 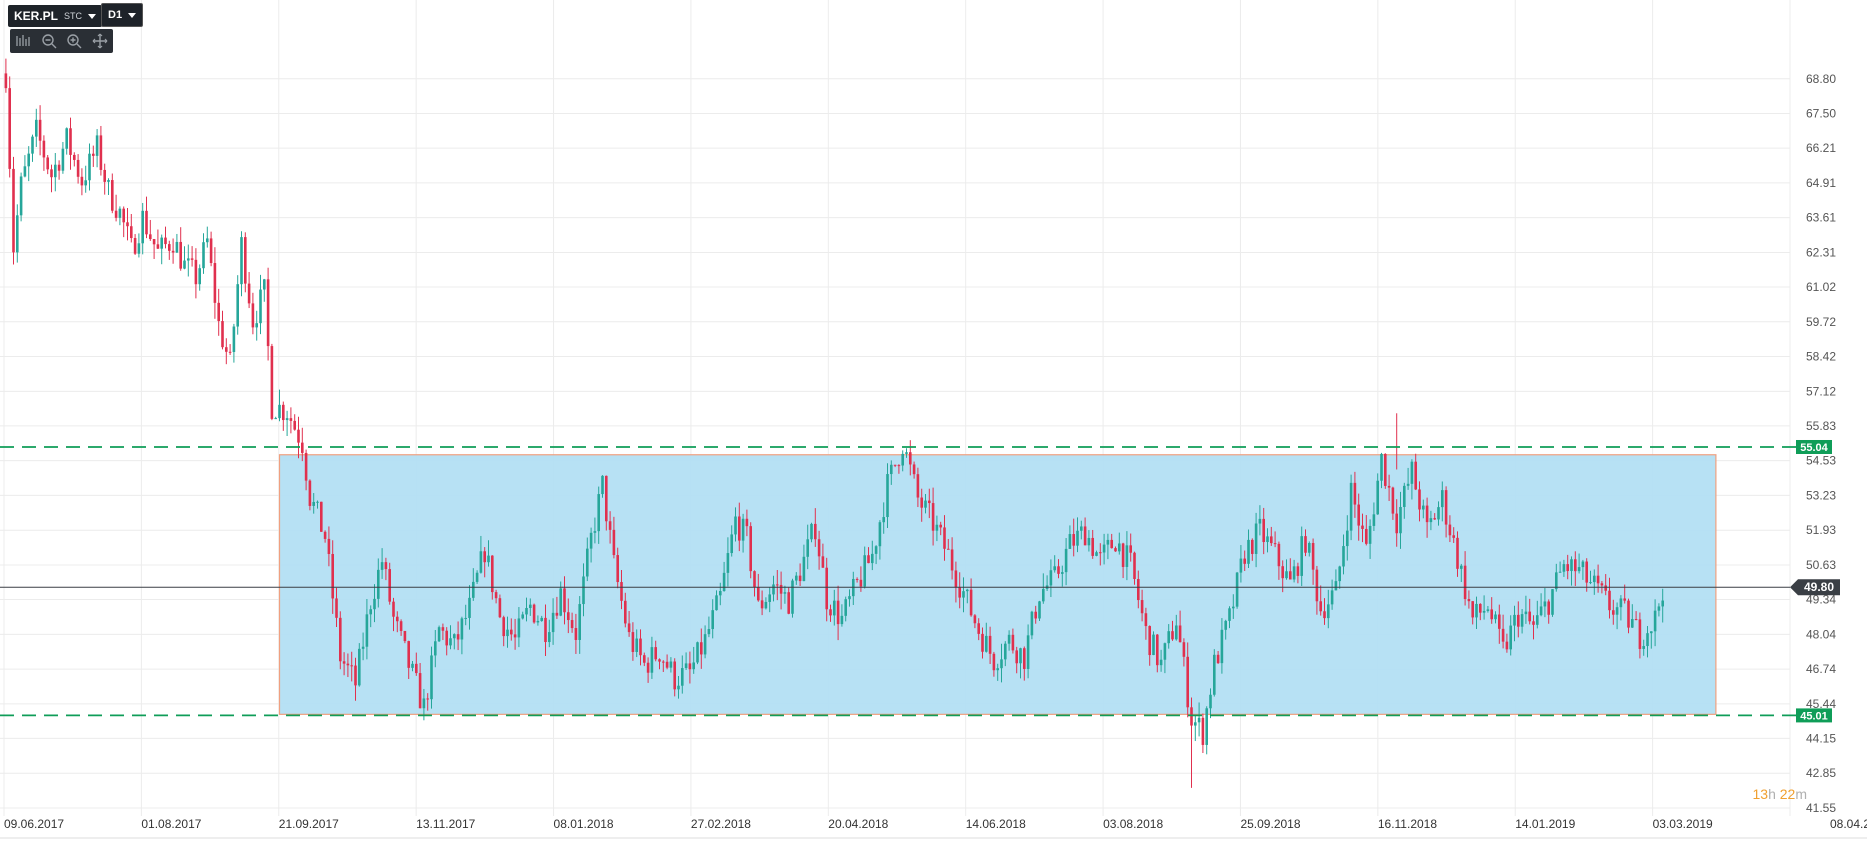 What do you see at coordinates (1821, 183) in the screenshot?
I see `y-tick-label: 64.91` at bounding box center [1821, 183].